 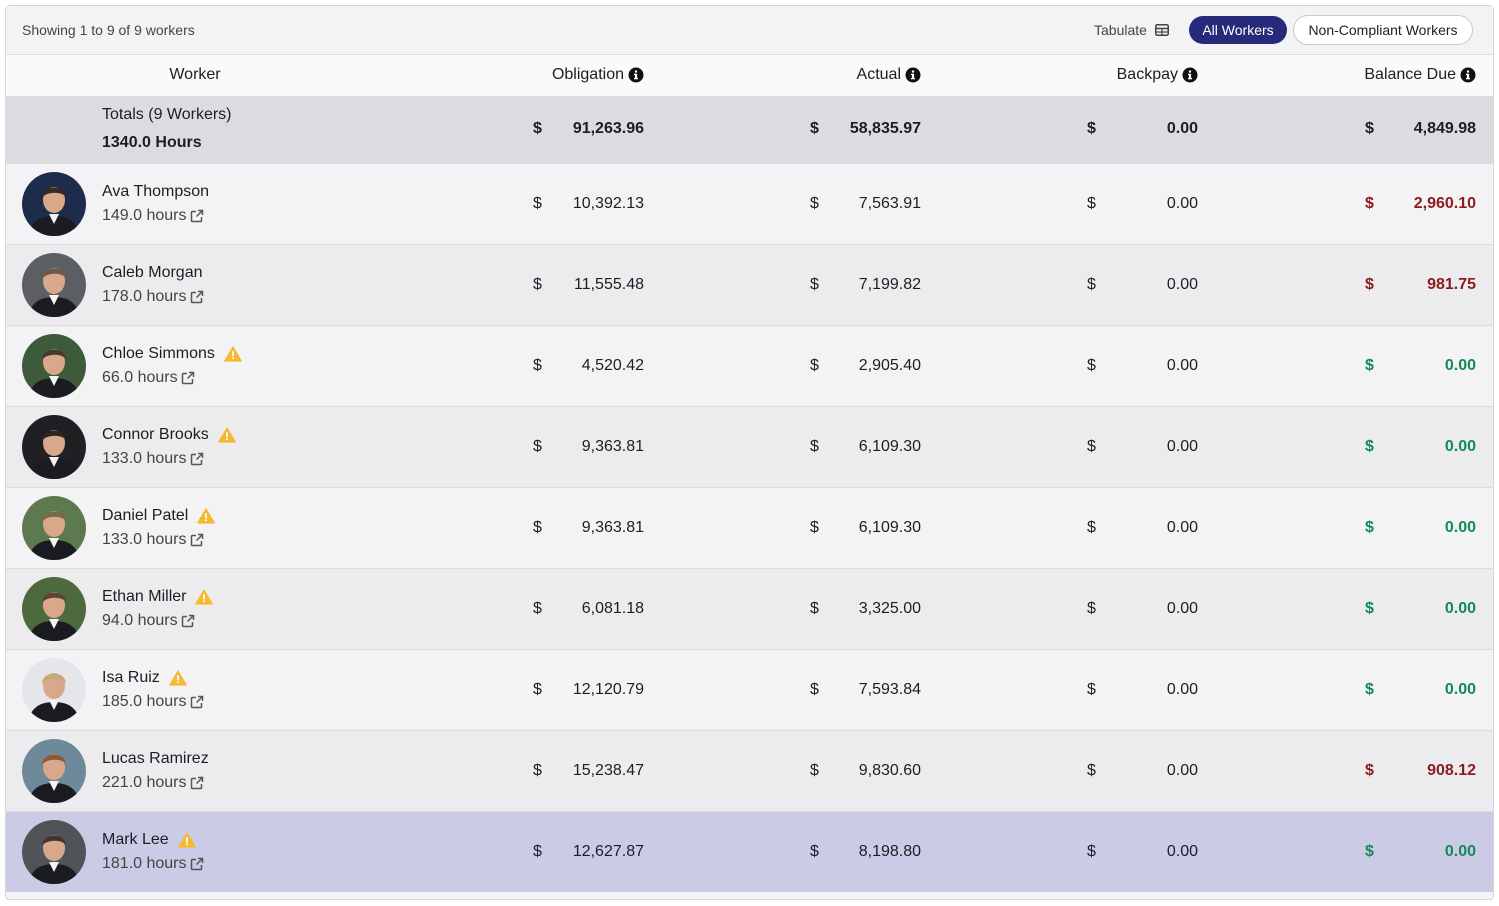 I want to click on column-header-label: Backpay, so click(x=1147, y=74).